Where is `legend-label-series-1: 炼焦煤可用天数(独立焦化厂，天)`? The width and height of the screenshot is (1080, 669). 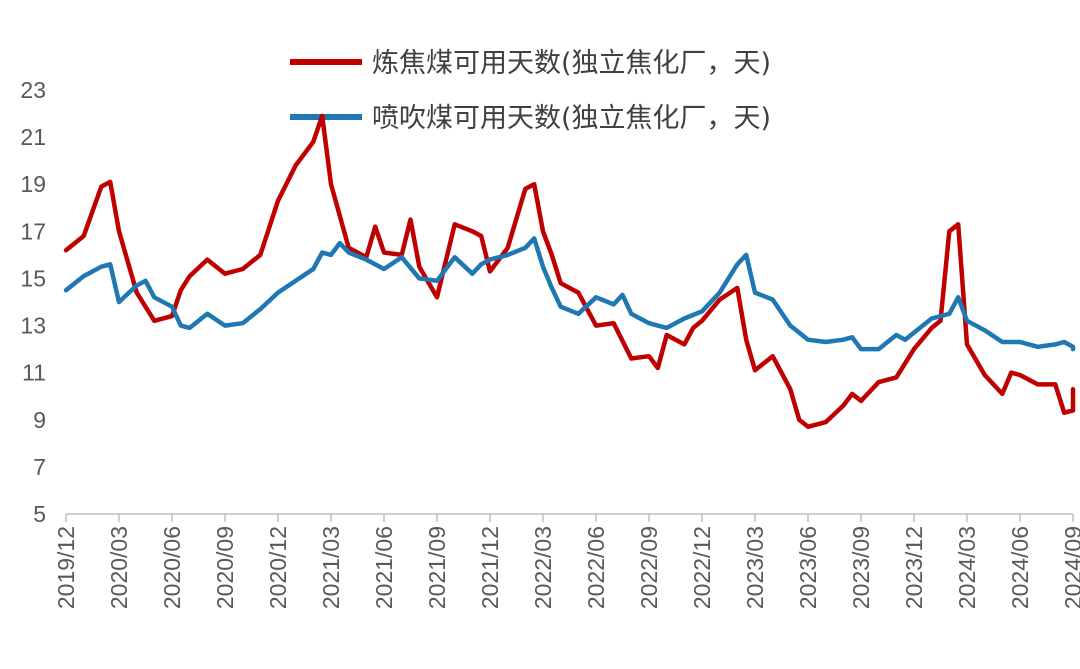
legend-label-series-1: 炼焦煤可用天数(独立焦化厂，天) is located at coordinates (571, 63).